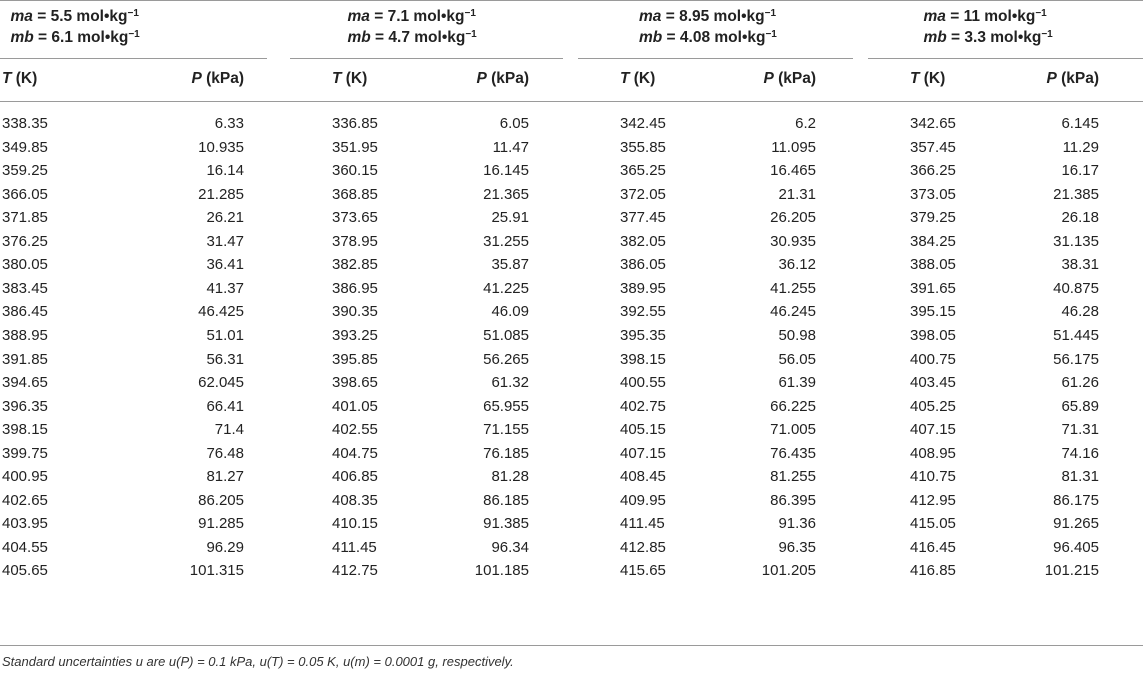 This screenshot has height=674, width=1143. I want to click on temperature-cell: 390.35, so click(355, 312).